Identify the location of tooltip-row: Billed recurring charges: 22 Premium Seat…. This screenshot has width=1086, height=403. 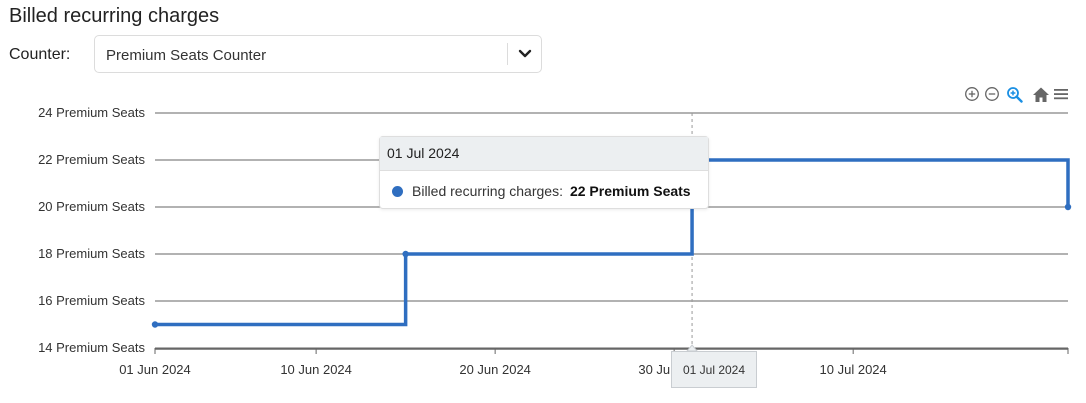
(541, 191).